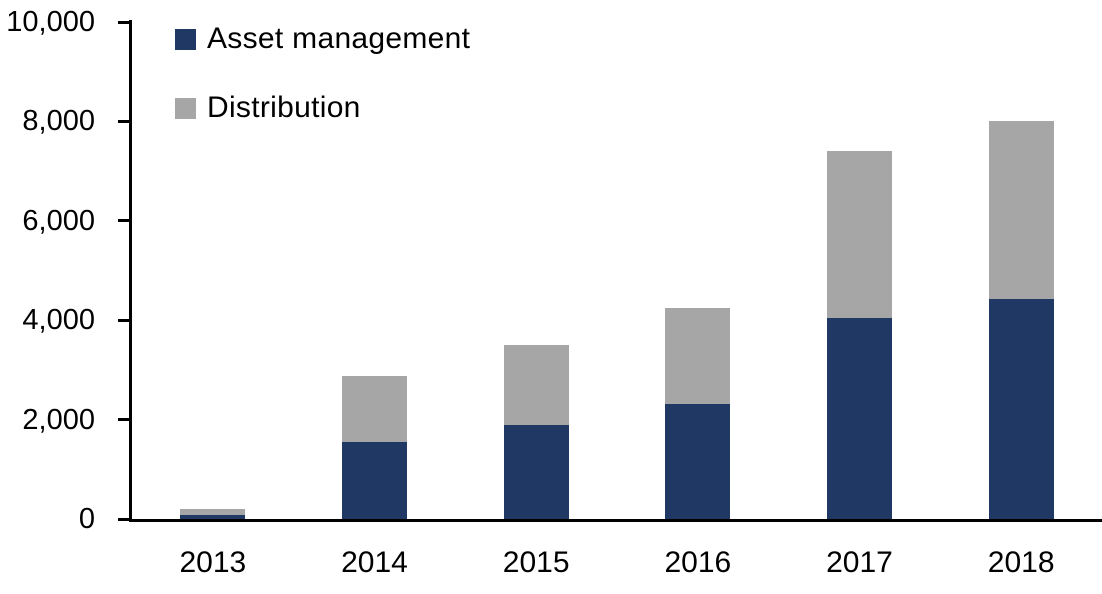 This screenshot has height=594, width=1102. I want to click on bar-segment-distribution-2017, so click(859, 234).